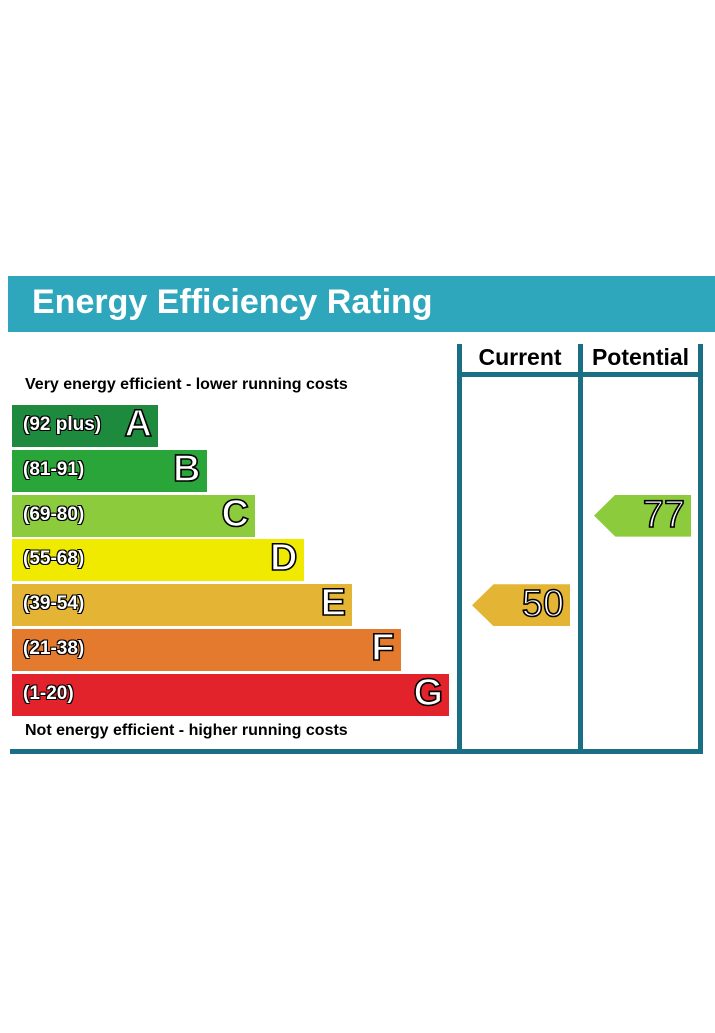  What do you see at coordinates (459, 549) in the screenshot?
I see `column-divider-left` at bounding box center [459, 549].